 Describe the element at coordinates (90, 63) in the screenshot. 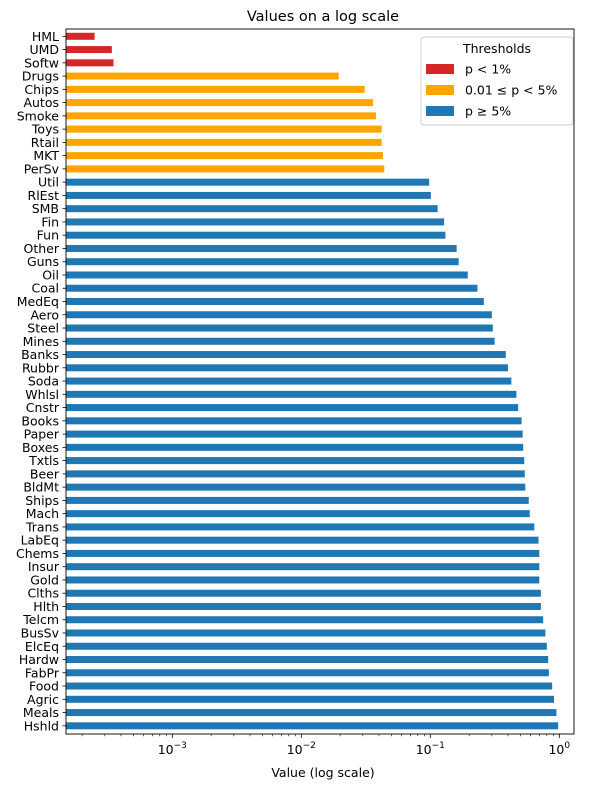

I see `bar-softw` at that location.